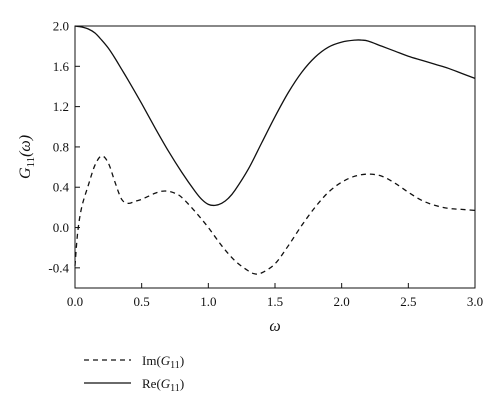 This screenshot has width=500, height=413. Describe the element at coordinates (61, 106) in the screenshot. I see `y-tick-label: 1.2` at that location.